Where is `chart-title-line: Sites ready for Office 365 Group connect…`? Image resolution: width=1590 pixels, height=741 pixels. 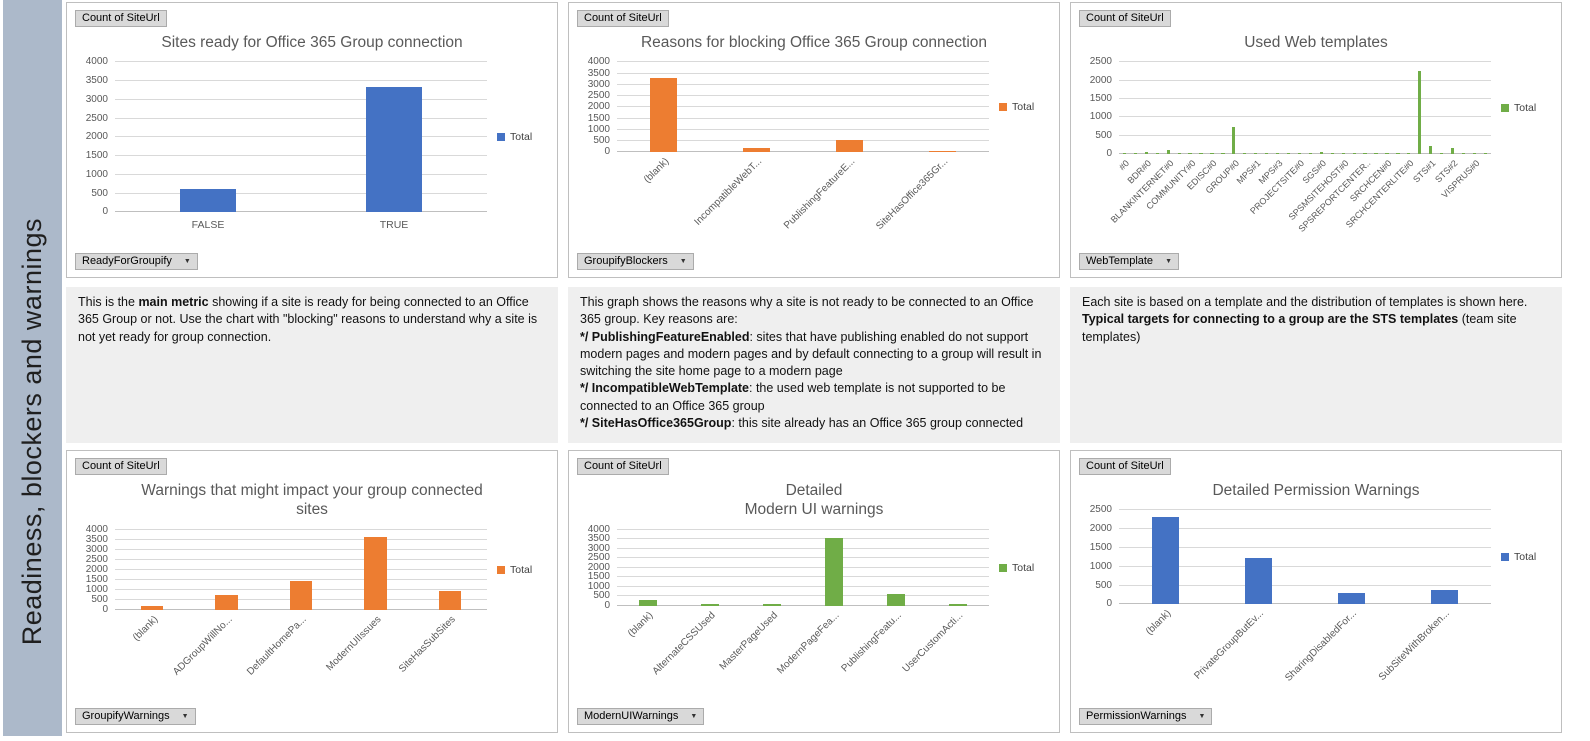 chart-title-line: Sites ready for Office 365 Group connect… is located at coordinates (312, 42).